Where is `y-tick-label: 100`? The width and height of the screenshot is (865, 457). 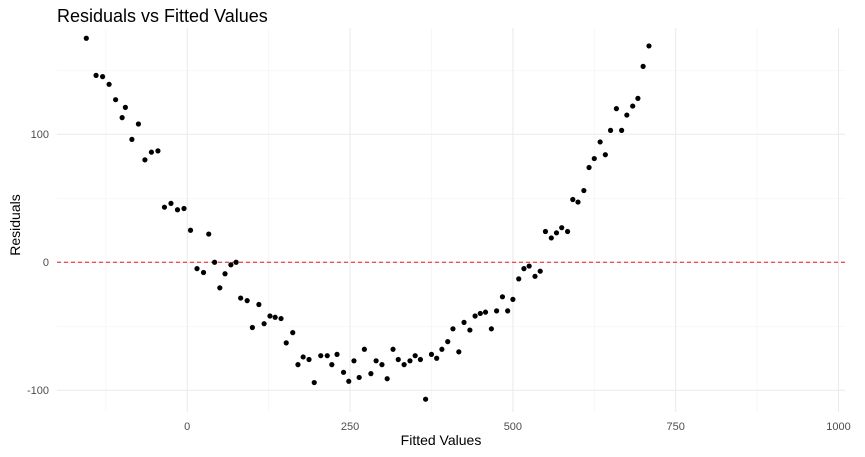
y-tick-label: 100 is located at coordinates (40, 135).